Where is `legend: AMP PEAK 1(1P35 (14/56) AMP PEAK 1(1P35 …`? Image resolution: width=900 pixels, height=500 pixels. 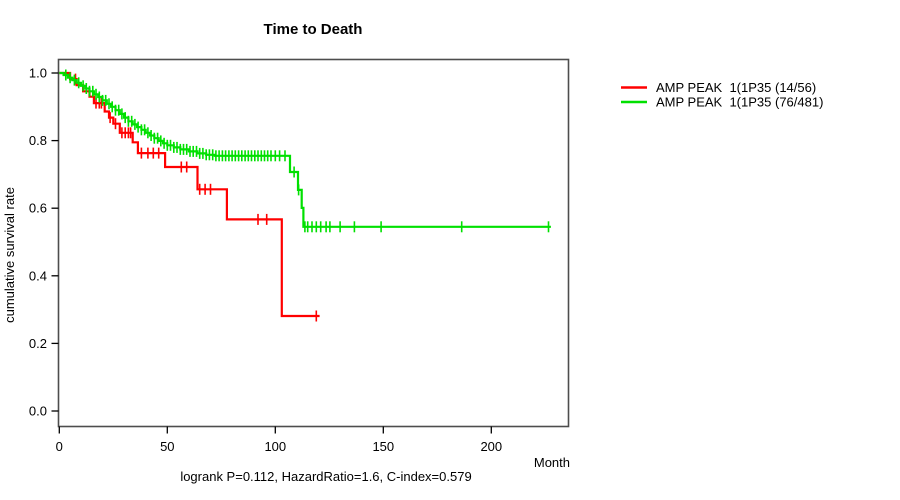
legend: AMP PEAK 1(1P35 (14/56) AMP PEAK 1(1P35 … is located at coordinates (722, 95).